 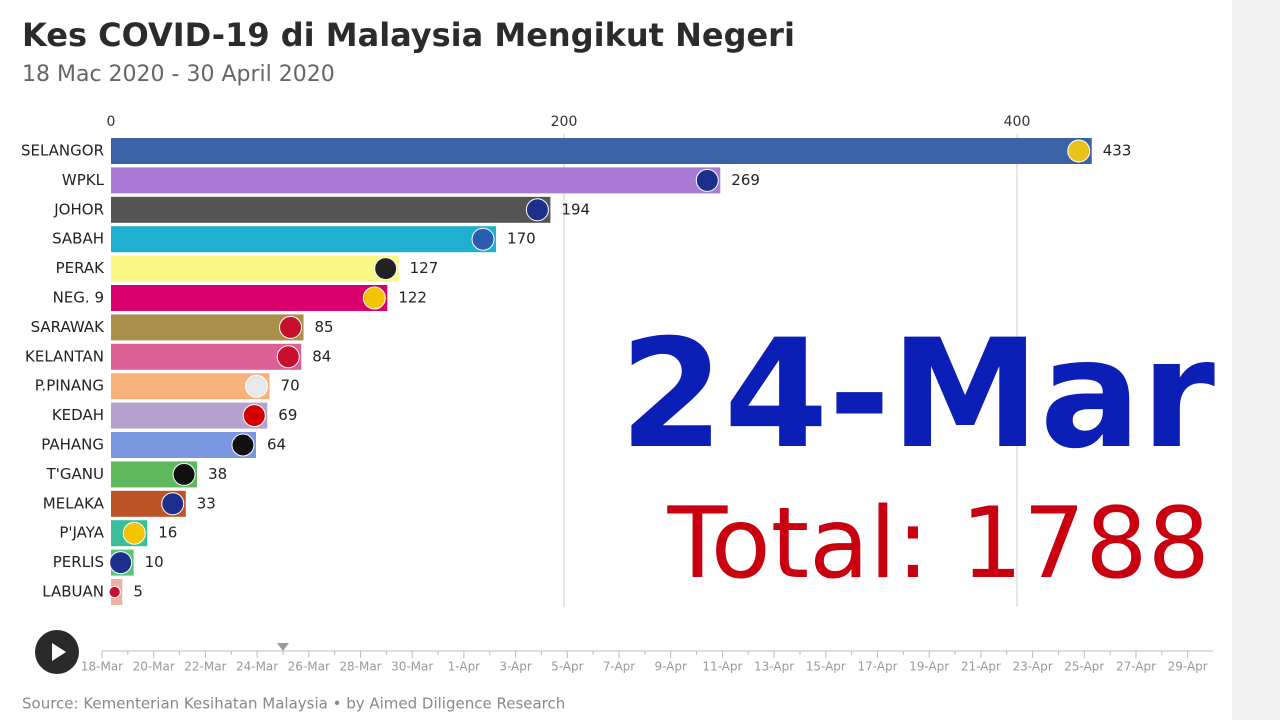 What do you see at coordinates (78, 239) in the screenshot?
I see `category-label: SABAH` at bounding box center [78, 239].